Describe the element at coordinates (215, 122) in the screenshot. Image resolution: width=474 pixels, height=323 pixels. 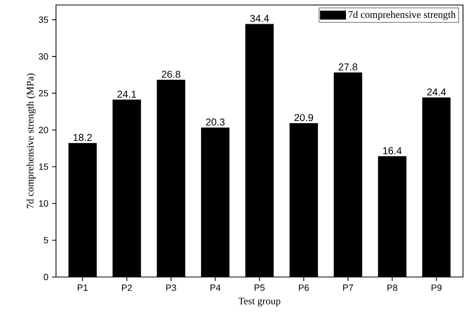
I see `data-label: 20.3` at that location.